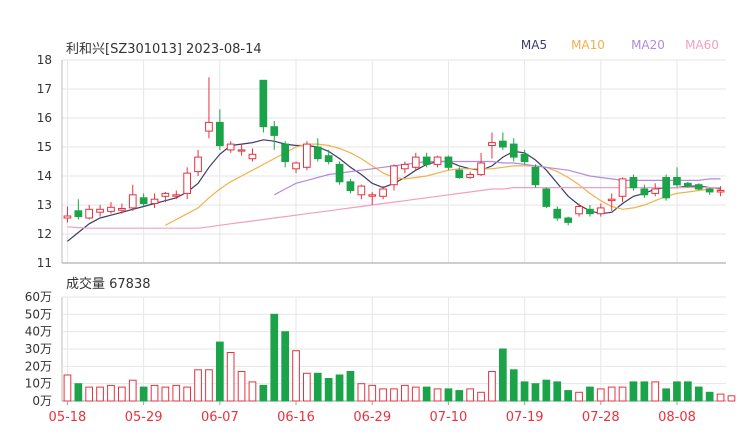 This screenshot has height=440, width=740. I want to click on volume-tick-label: 40万, so click(38, 332).